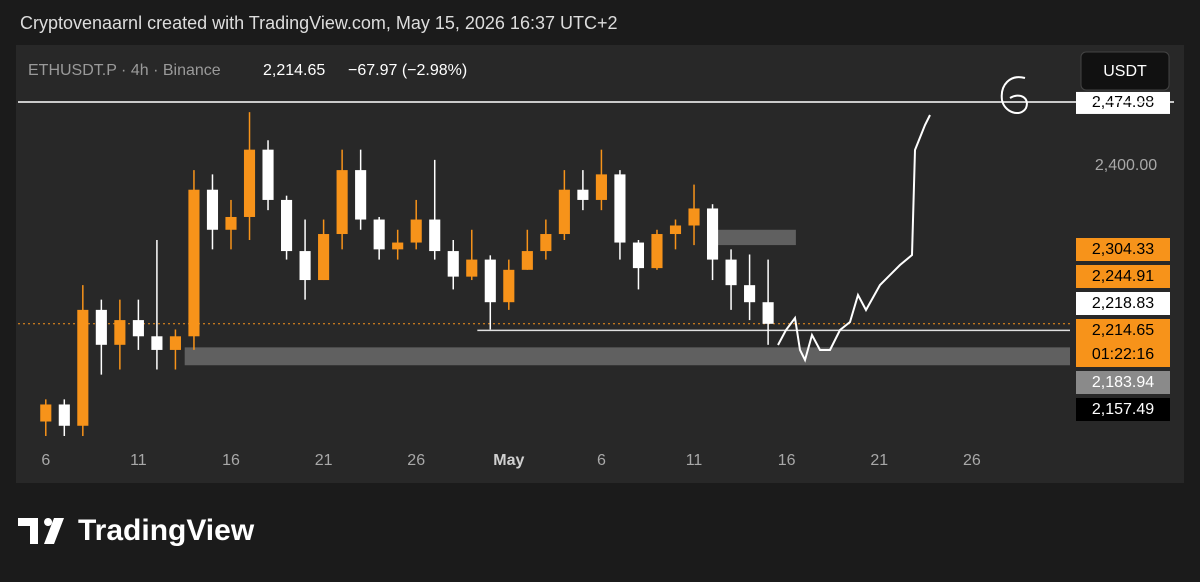 The width and height of the screenshot is (1200, 582). Describe the element at coordinates (1123, 354) in the screenshot. I see `countdown: 01:22:16` at that location.